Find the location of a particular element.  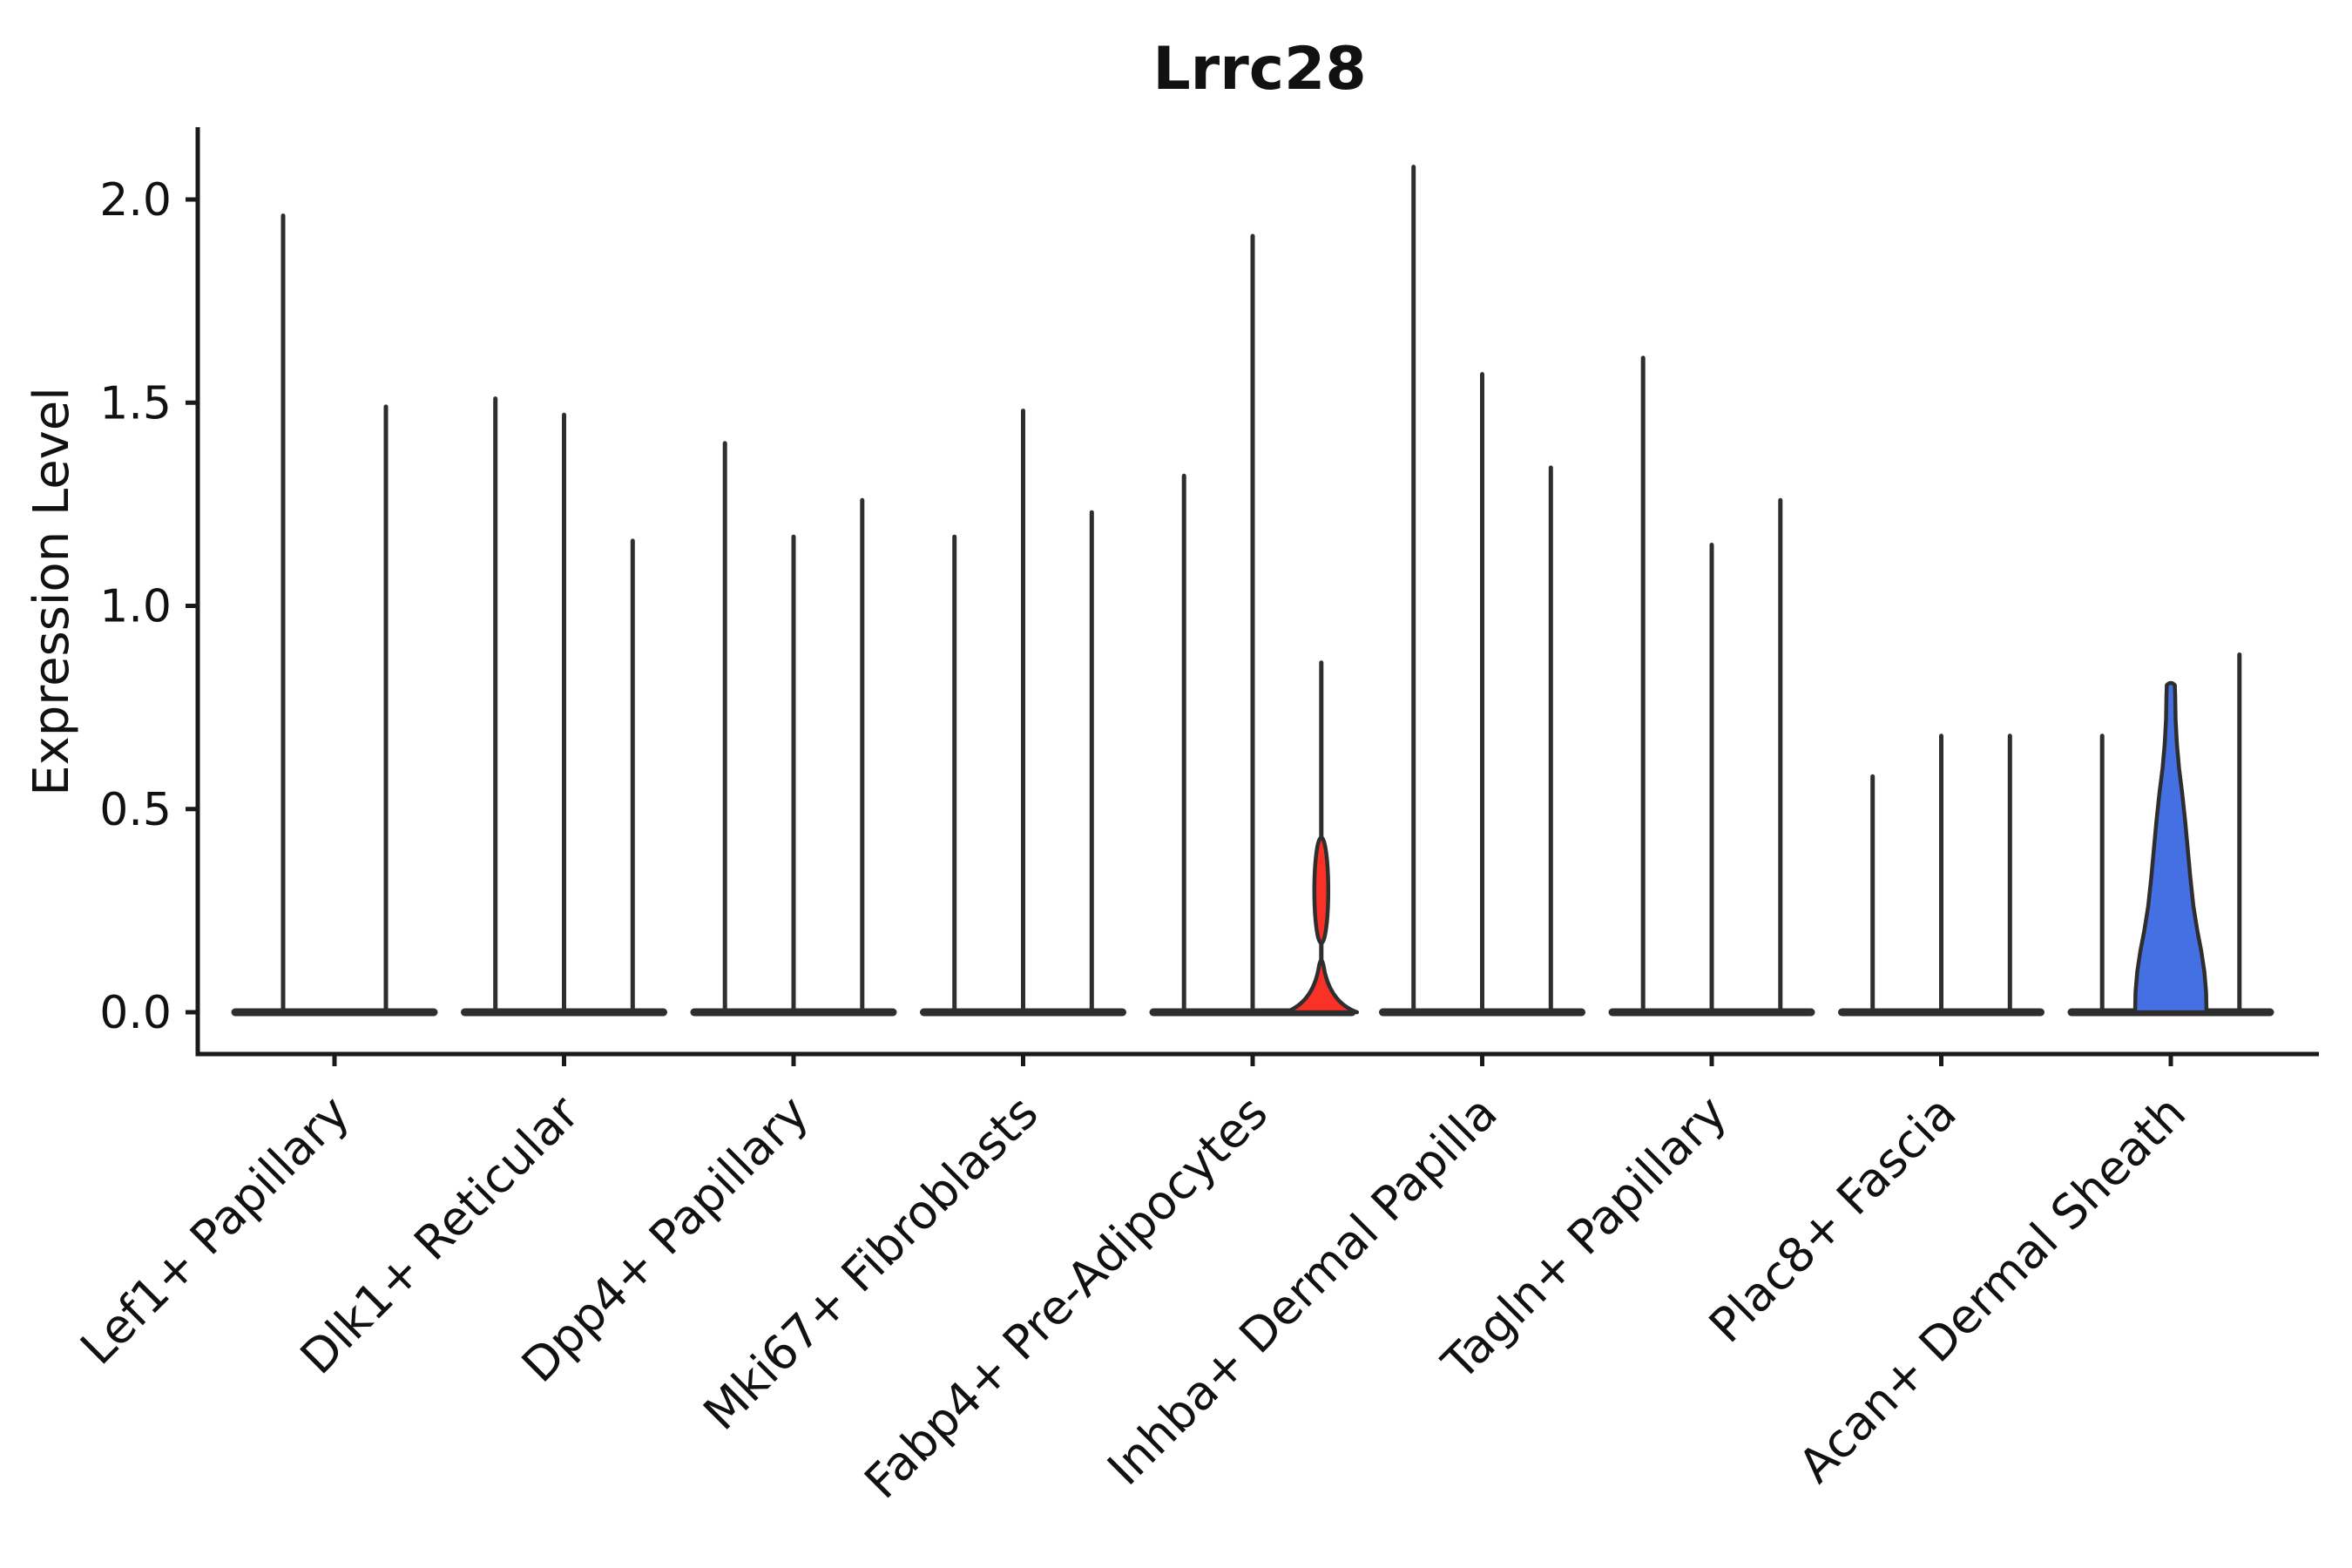

y-tick-label: 0.5 is located at coordinates (135, 810).